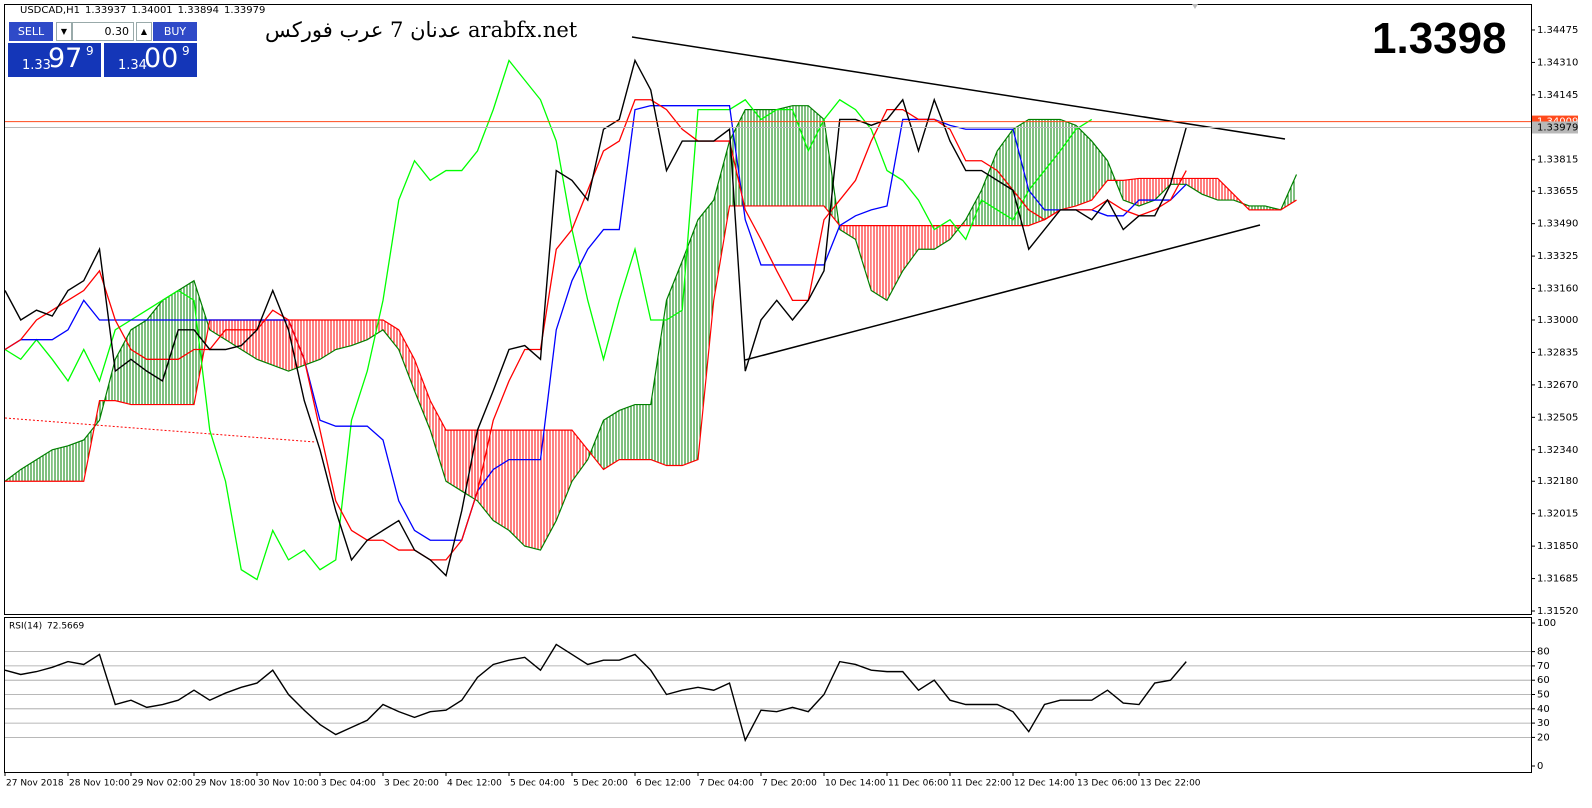 The width and height of the screenshot is (1592, 808). What do you see at coordinates (600, 784) in the screenshot?
I see `x-tick-label: 5 Dec 20:00` at bounding box center [600, 784].